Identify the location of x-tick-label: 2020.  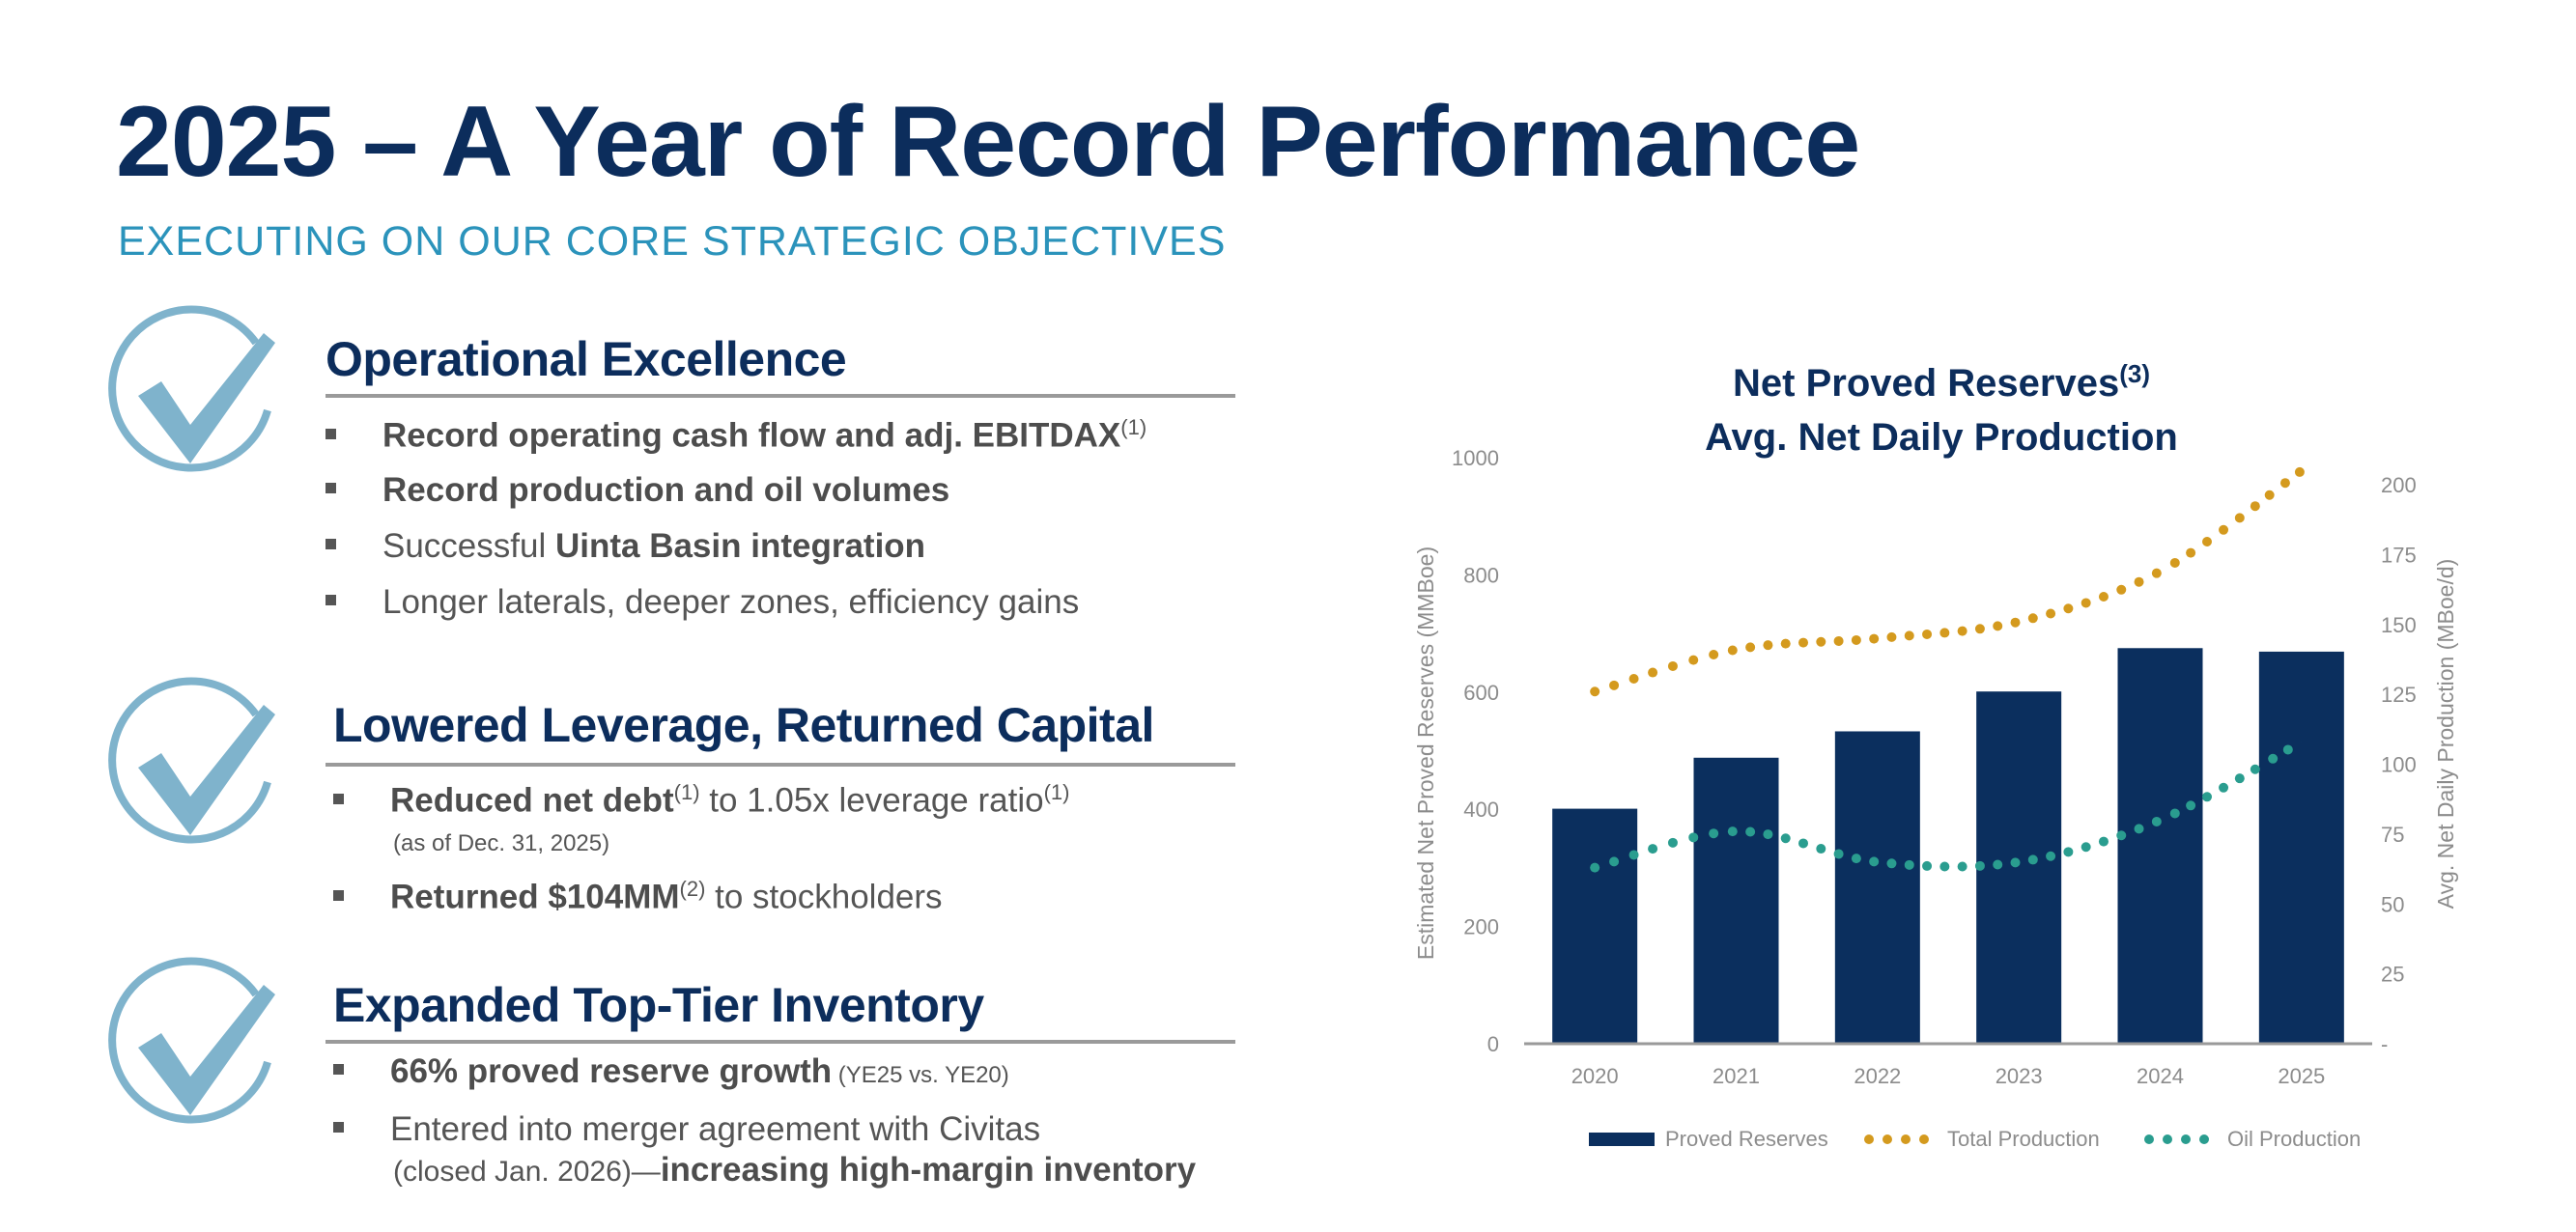
(1595, 1076).